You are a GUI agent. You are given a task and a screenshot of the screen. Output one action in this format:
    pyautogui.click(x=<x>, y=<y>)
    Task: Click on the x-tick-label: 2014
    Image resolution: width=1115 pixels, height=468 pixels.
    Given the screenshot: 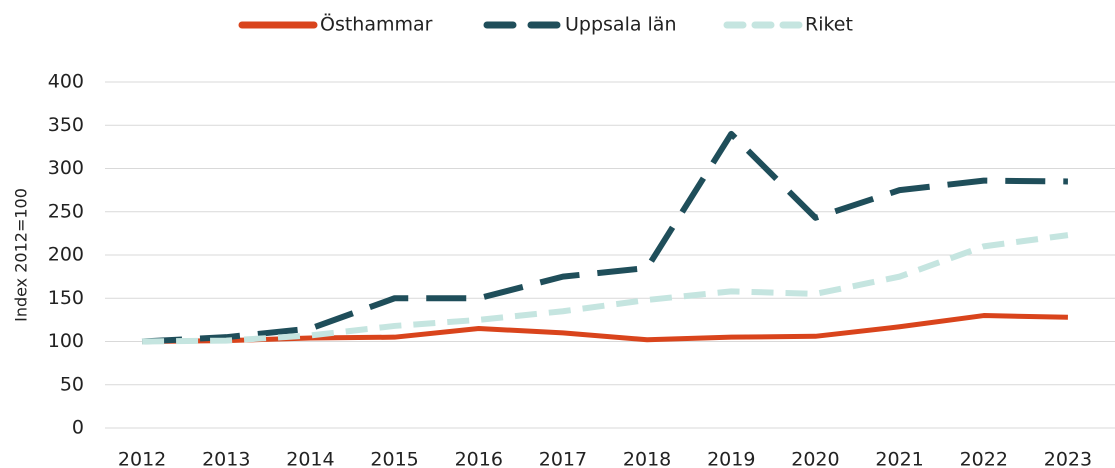 What is the action you would take?
    pyautogui.click(x=310, y=458)
    